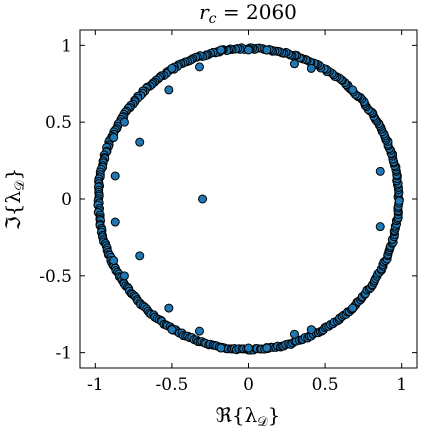 Image resolution: width=424 pixels, height=432 pixels. Describe the element at coordinates (58, 123) in the screenshot. I see `y-tick-label: 0.5` at that location.